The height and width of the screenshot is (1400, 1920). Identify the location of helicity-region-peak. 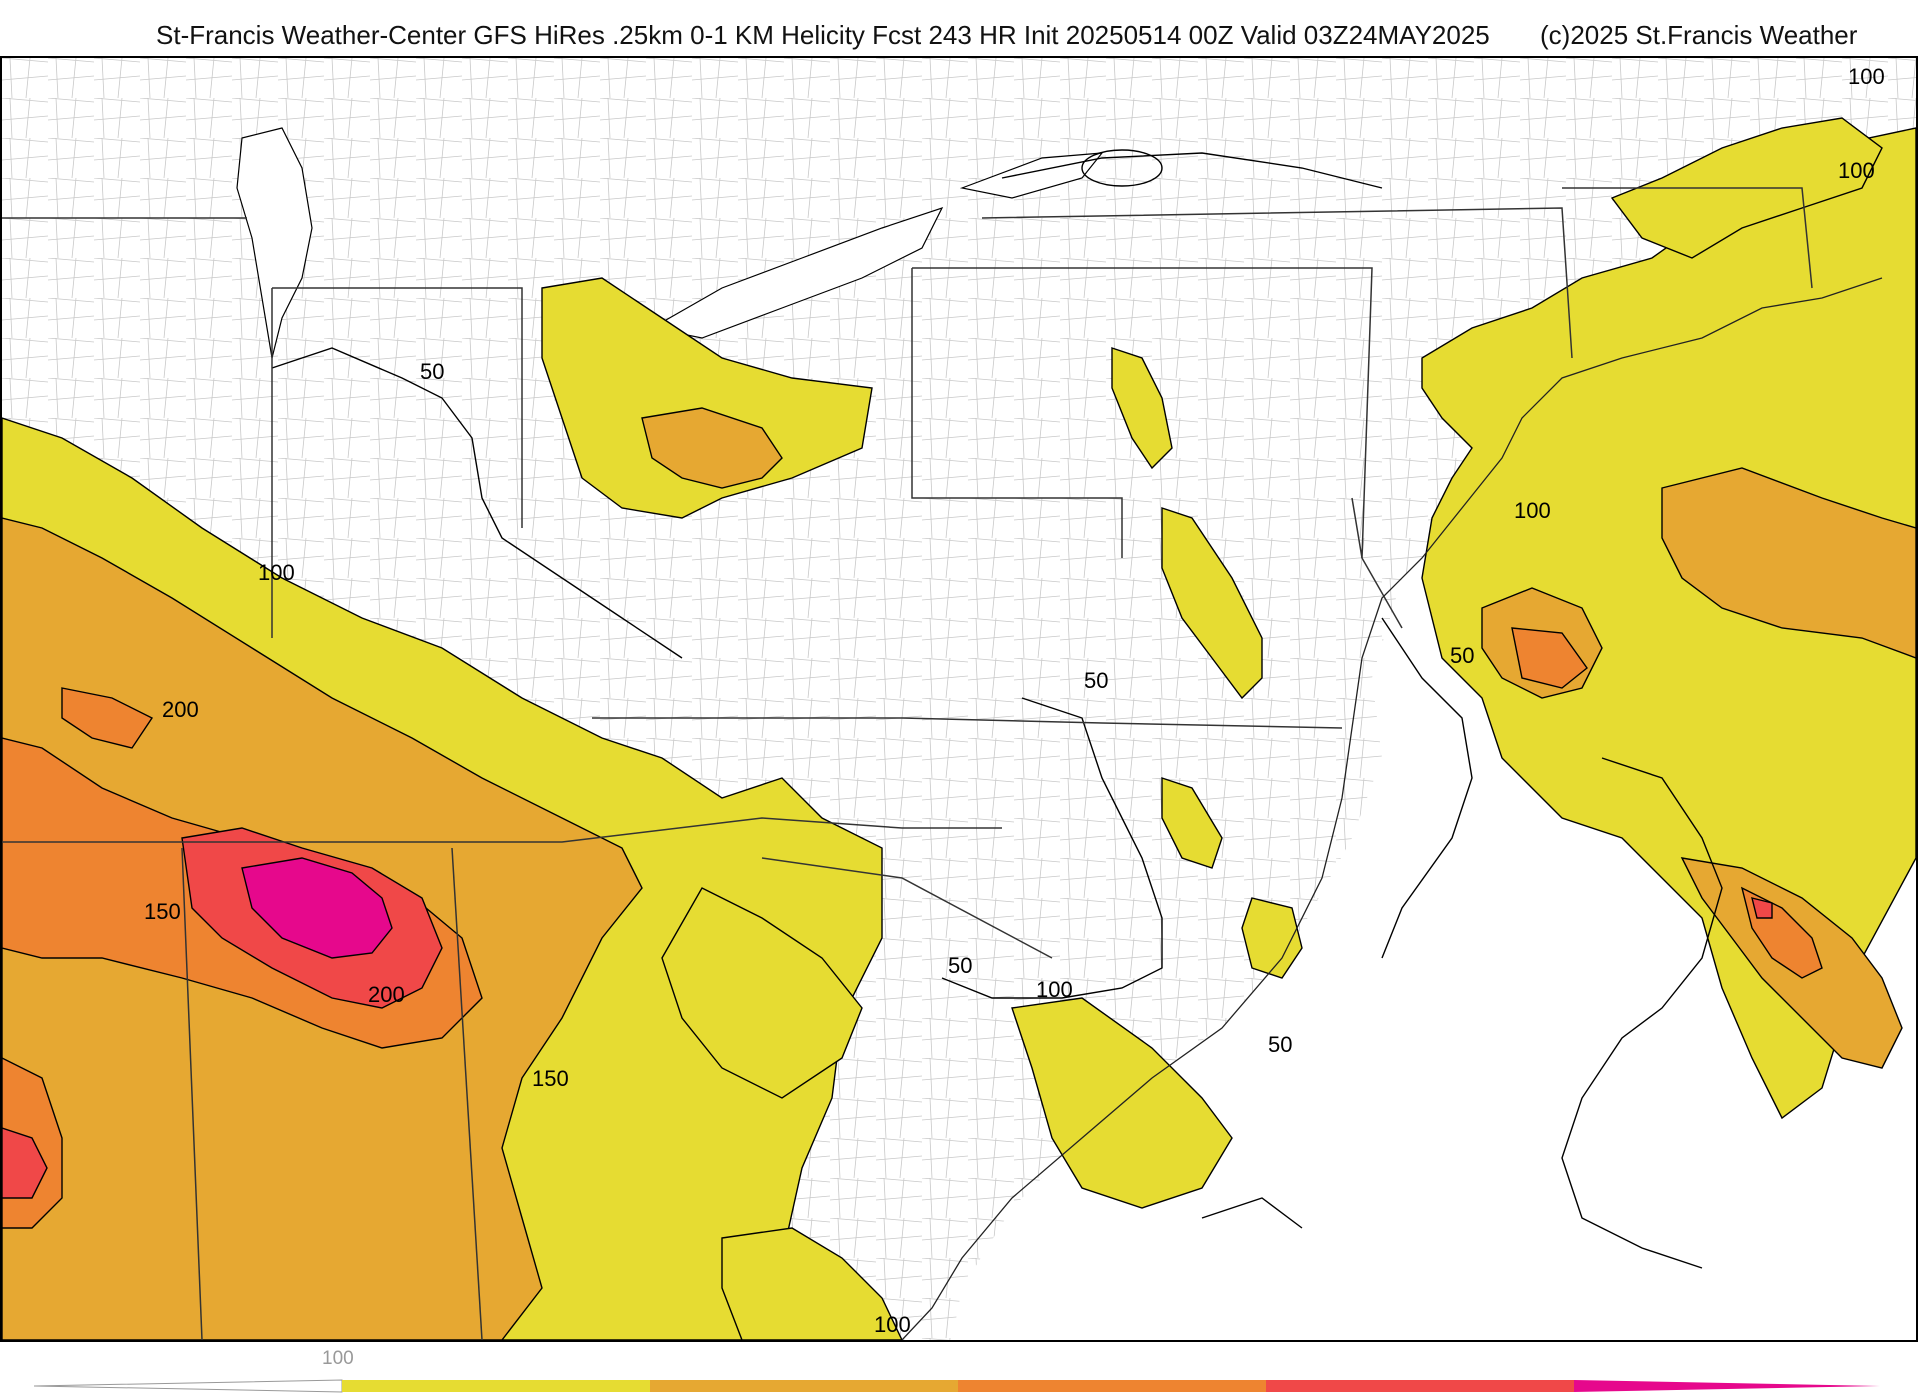
(317, 908).